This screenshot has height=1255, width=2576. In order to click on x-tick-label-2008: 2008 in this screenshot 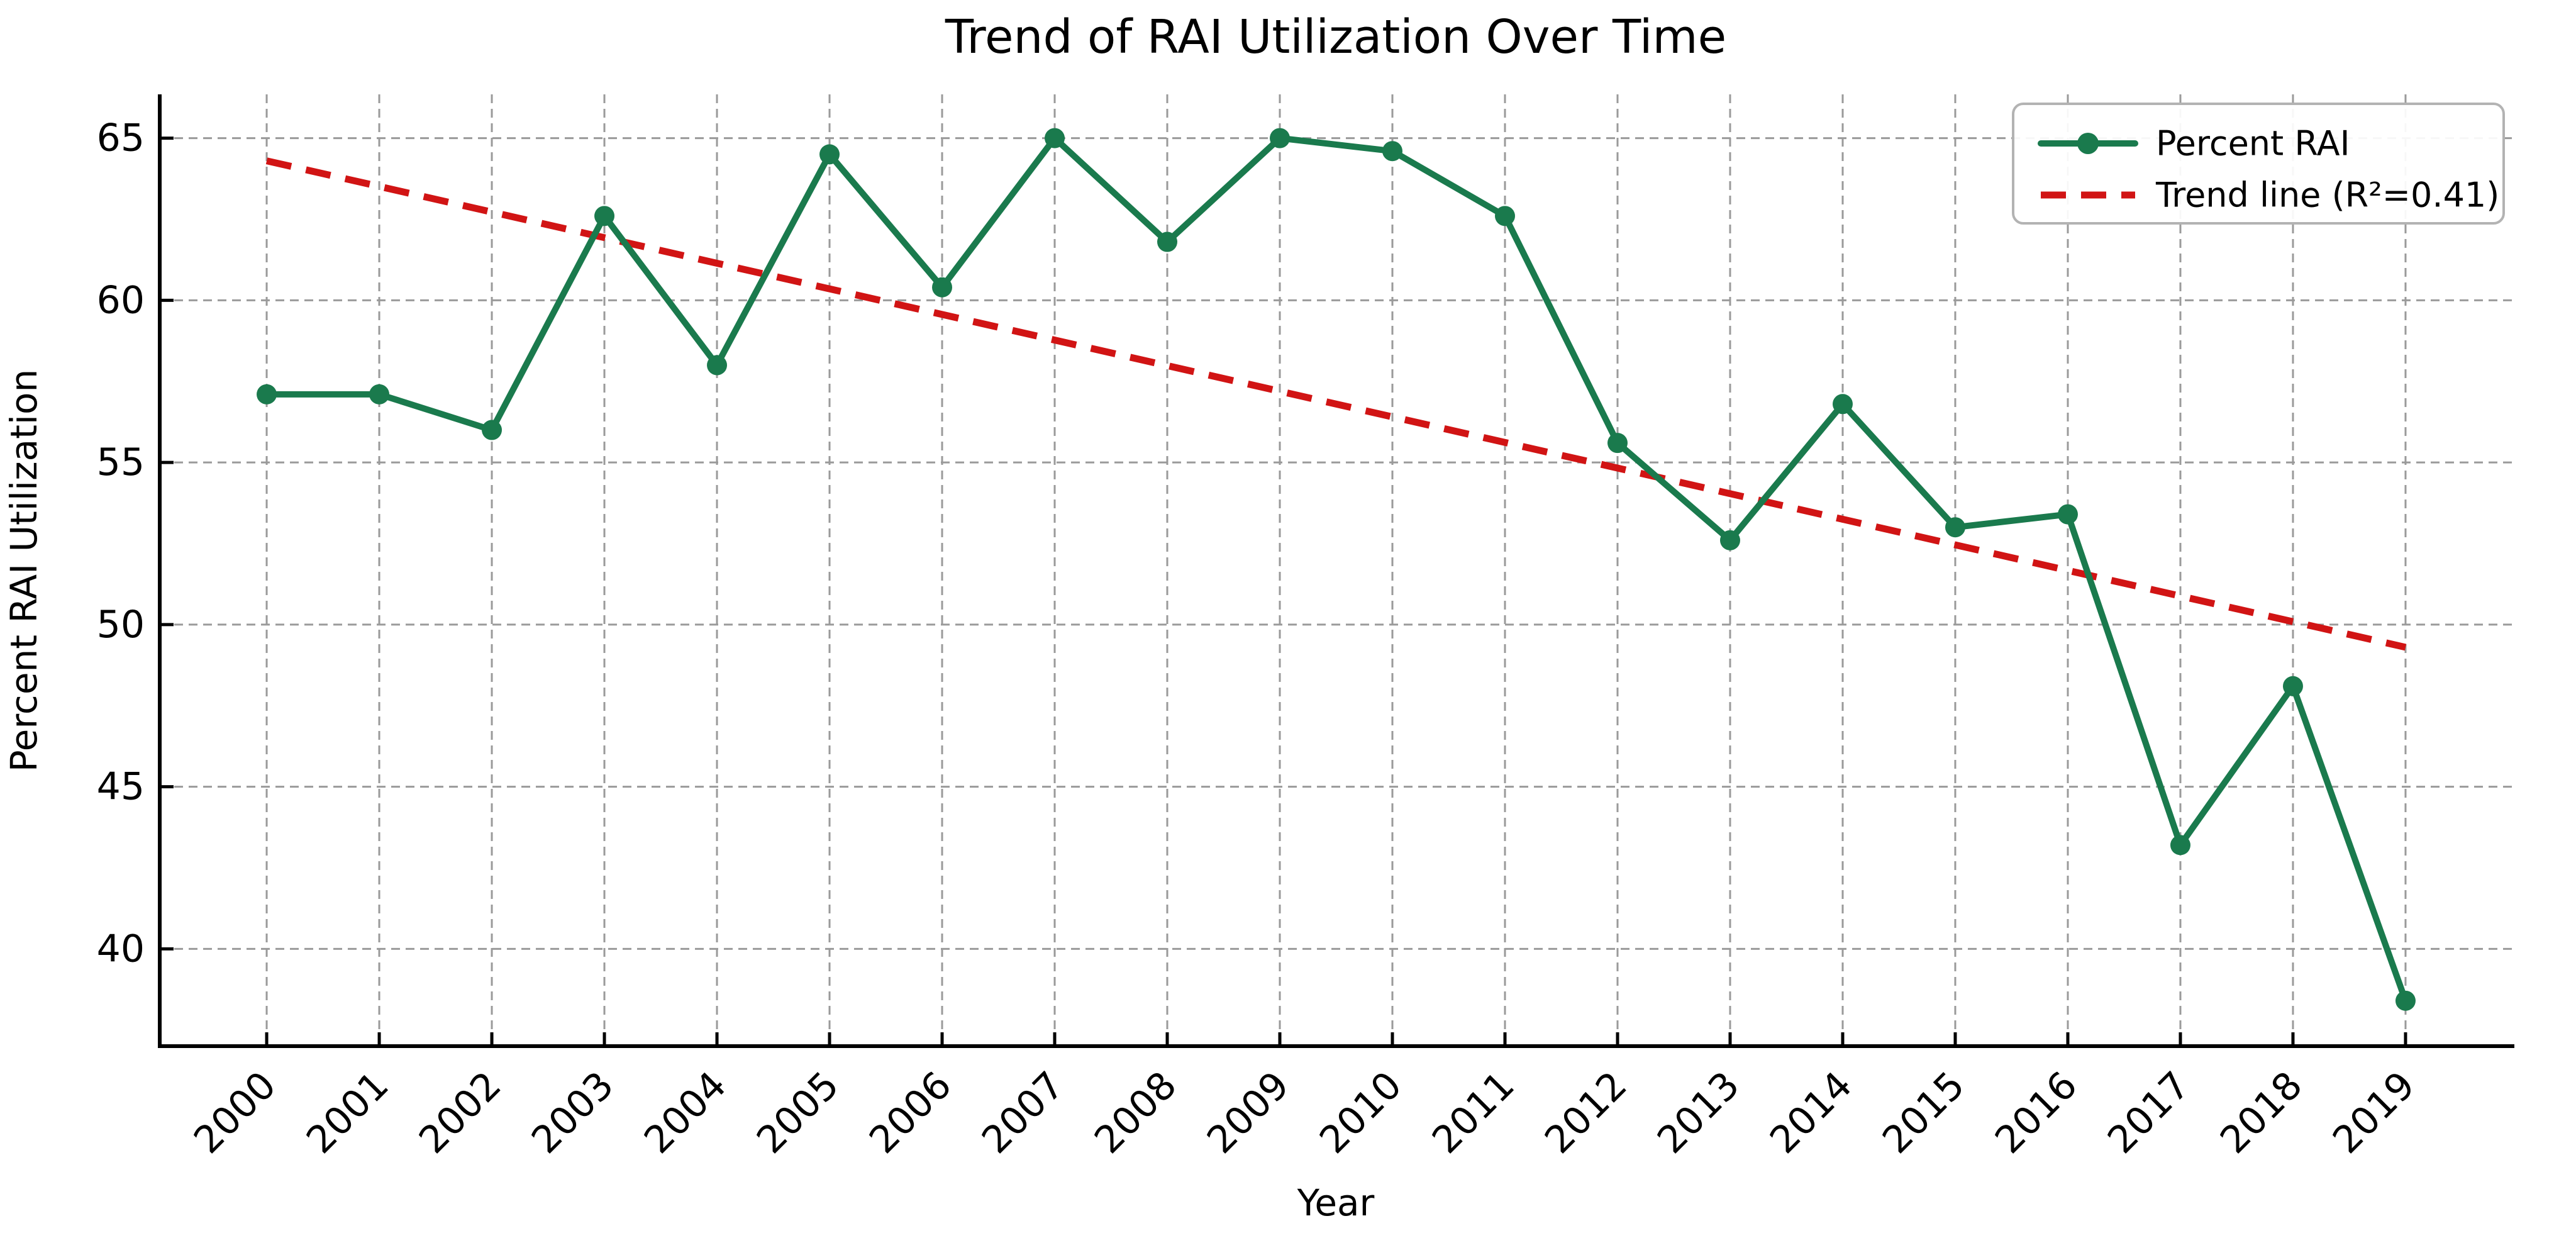, I will do `click(1135, 1112)`.